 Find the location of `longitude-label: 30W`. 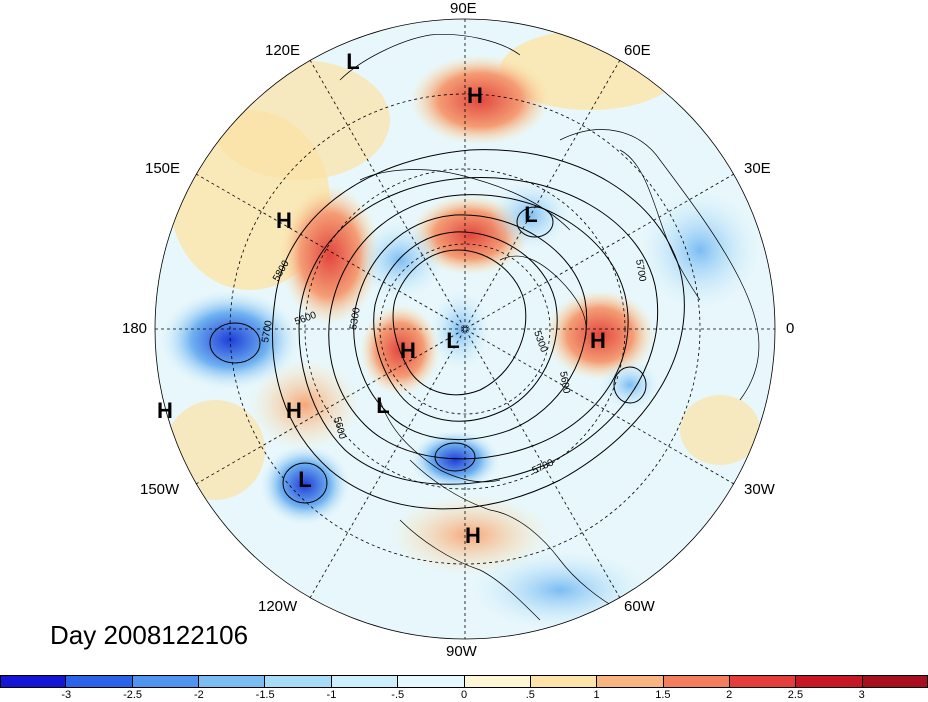

longitude-label: 30W is located at coordinates (759, 489).